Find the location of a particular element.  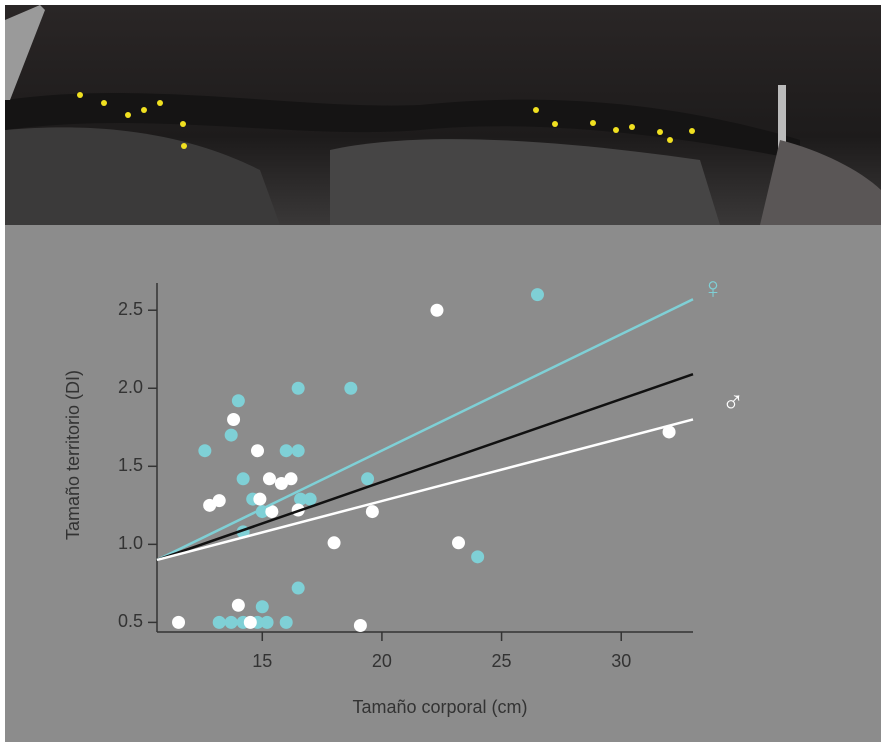

fit-line is located at coordinates (425, 490).